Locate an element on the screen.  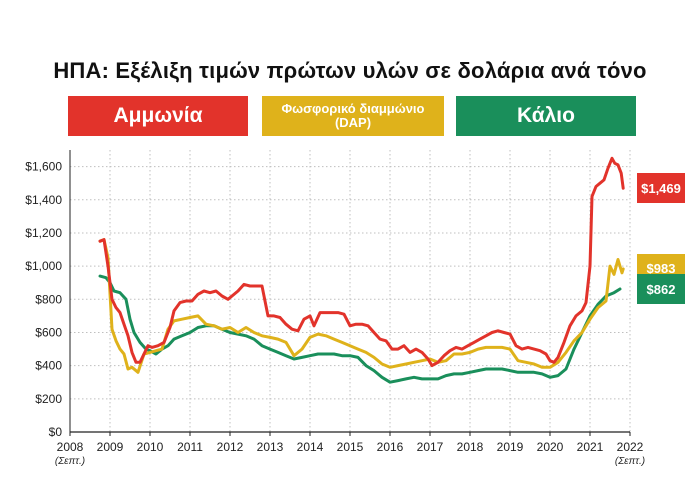
y-tick-label: $0 is located at coordinates (56, 432).